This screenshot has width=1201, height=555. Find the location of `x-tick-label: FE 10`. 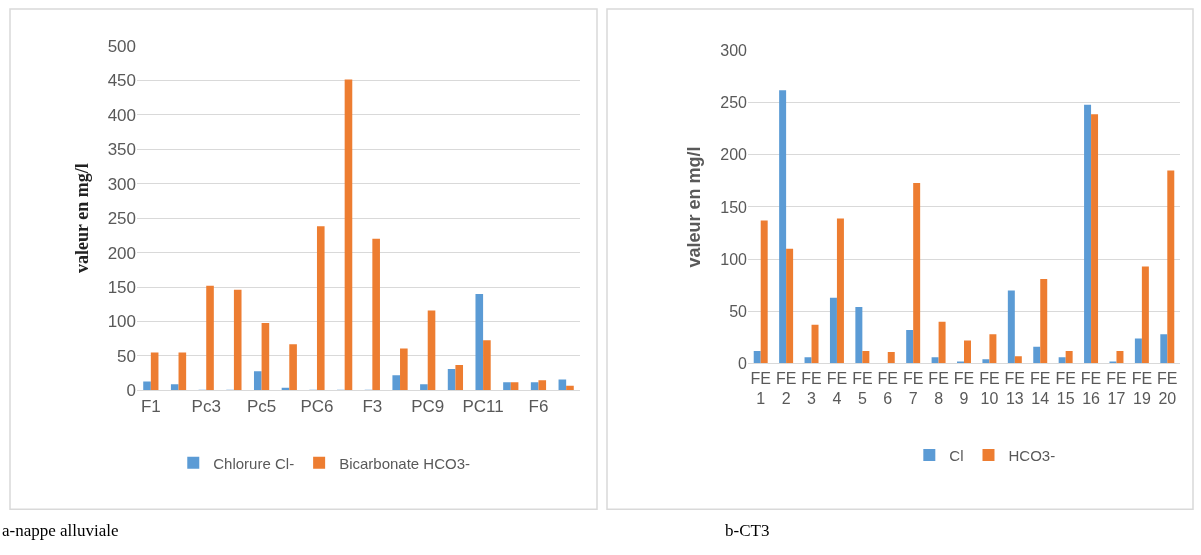

x-tick-label: FE 10 is located at coordinates (989, 388).